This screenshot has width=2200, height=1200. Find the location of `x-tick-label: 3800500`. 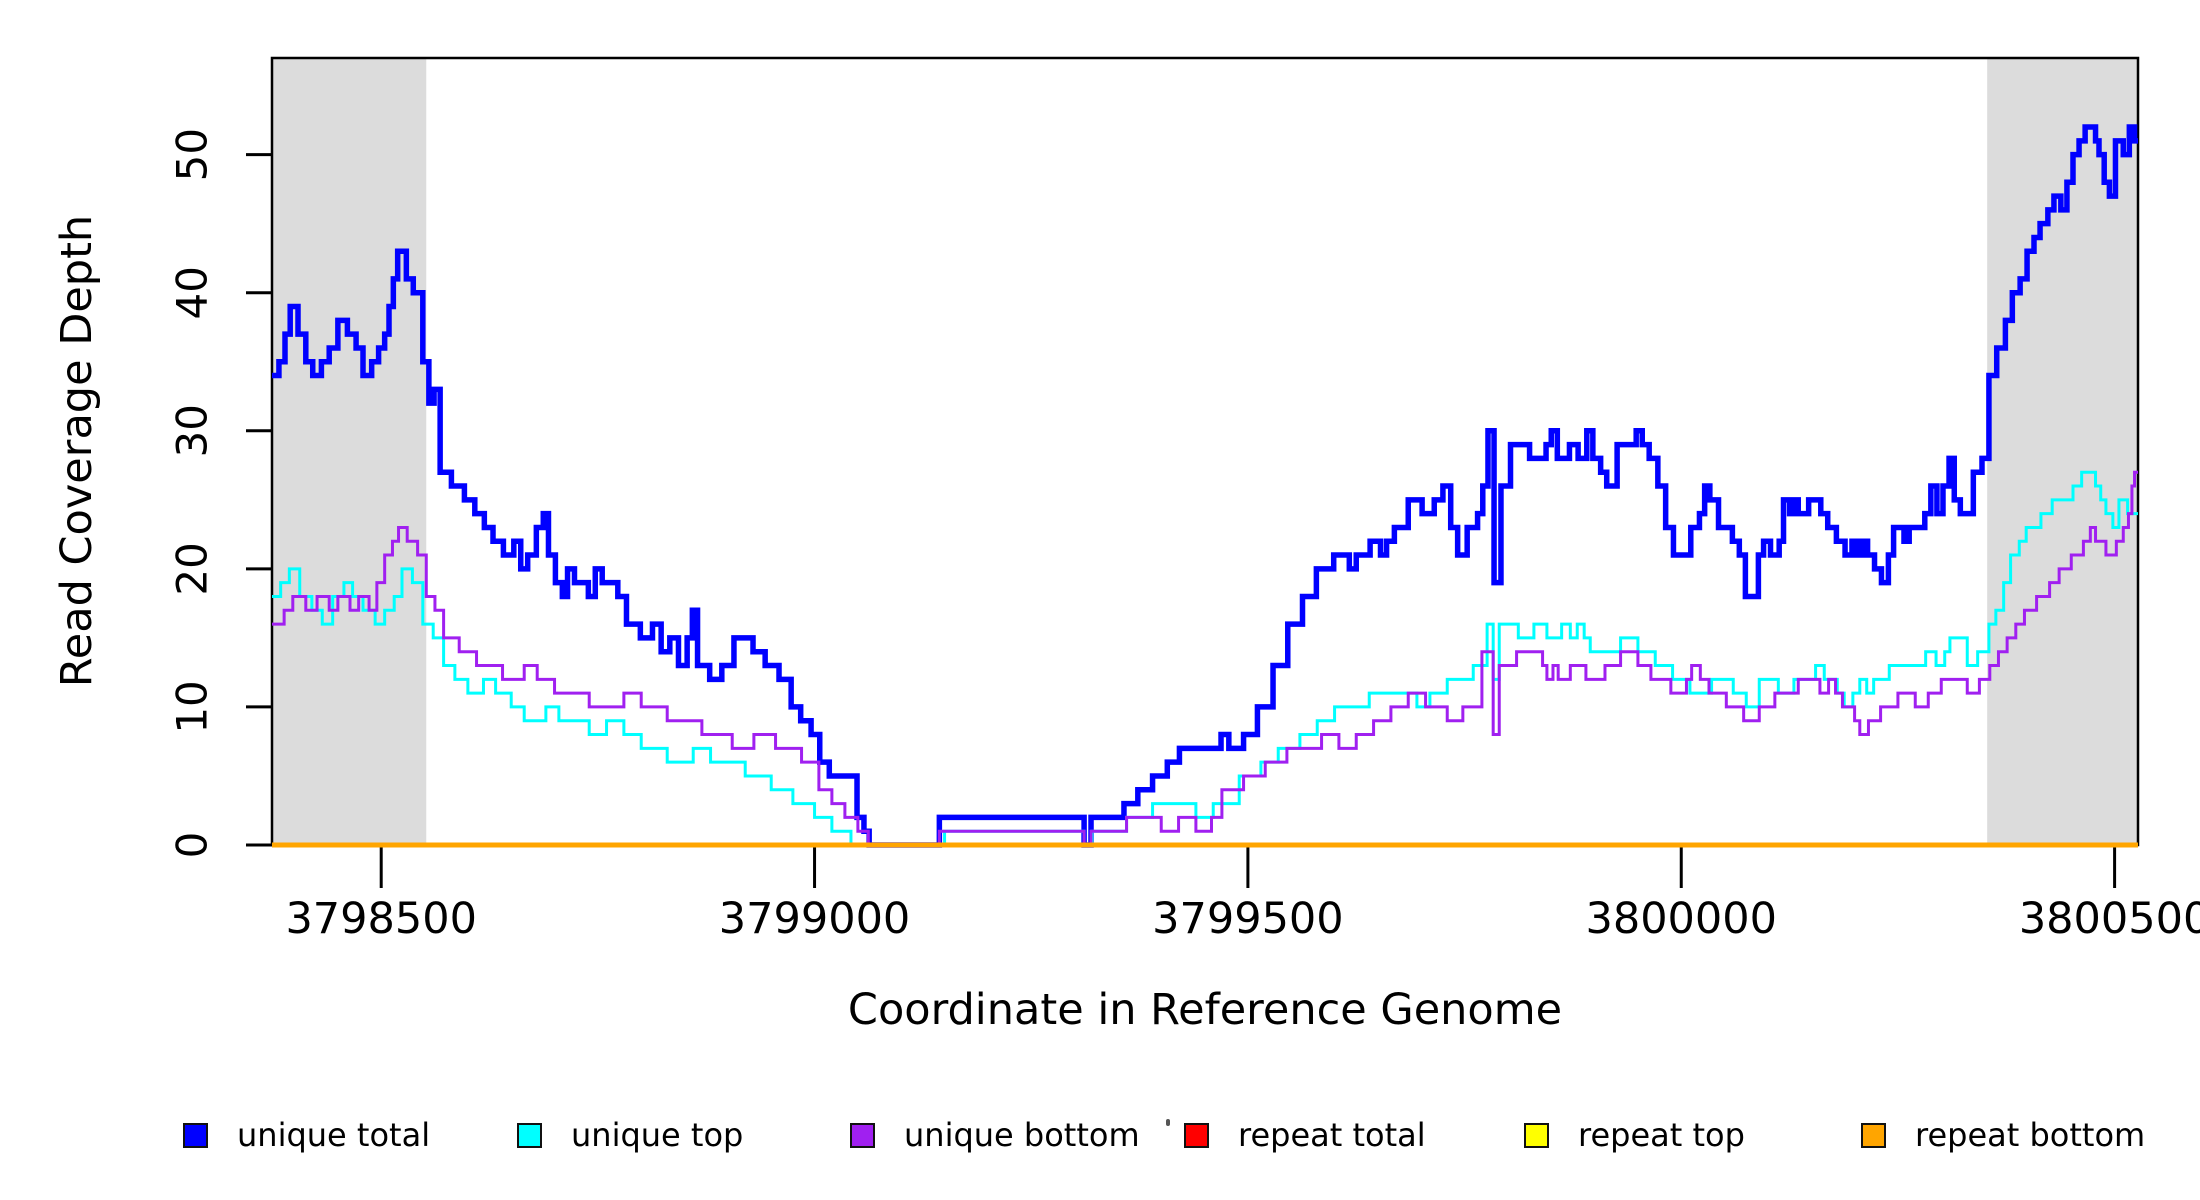

x-tick-label: 3800500 is located at coordinates (2109, 919).